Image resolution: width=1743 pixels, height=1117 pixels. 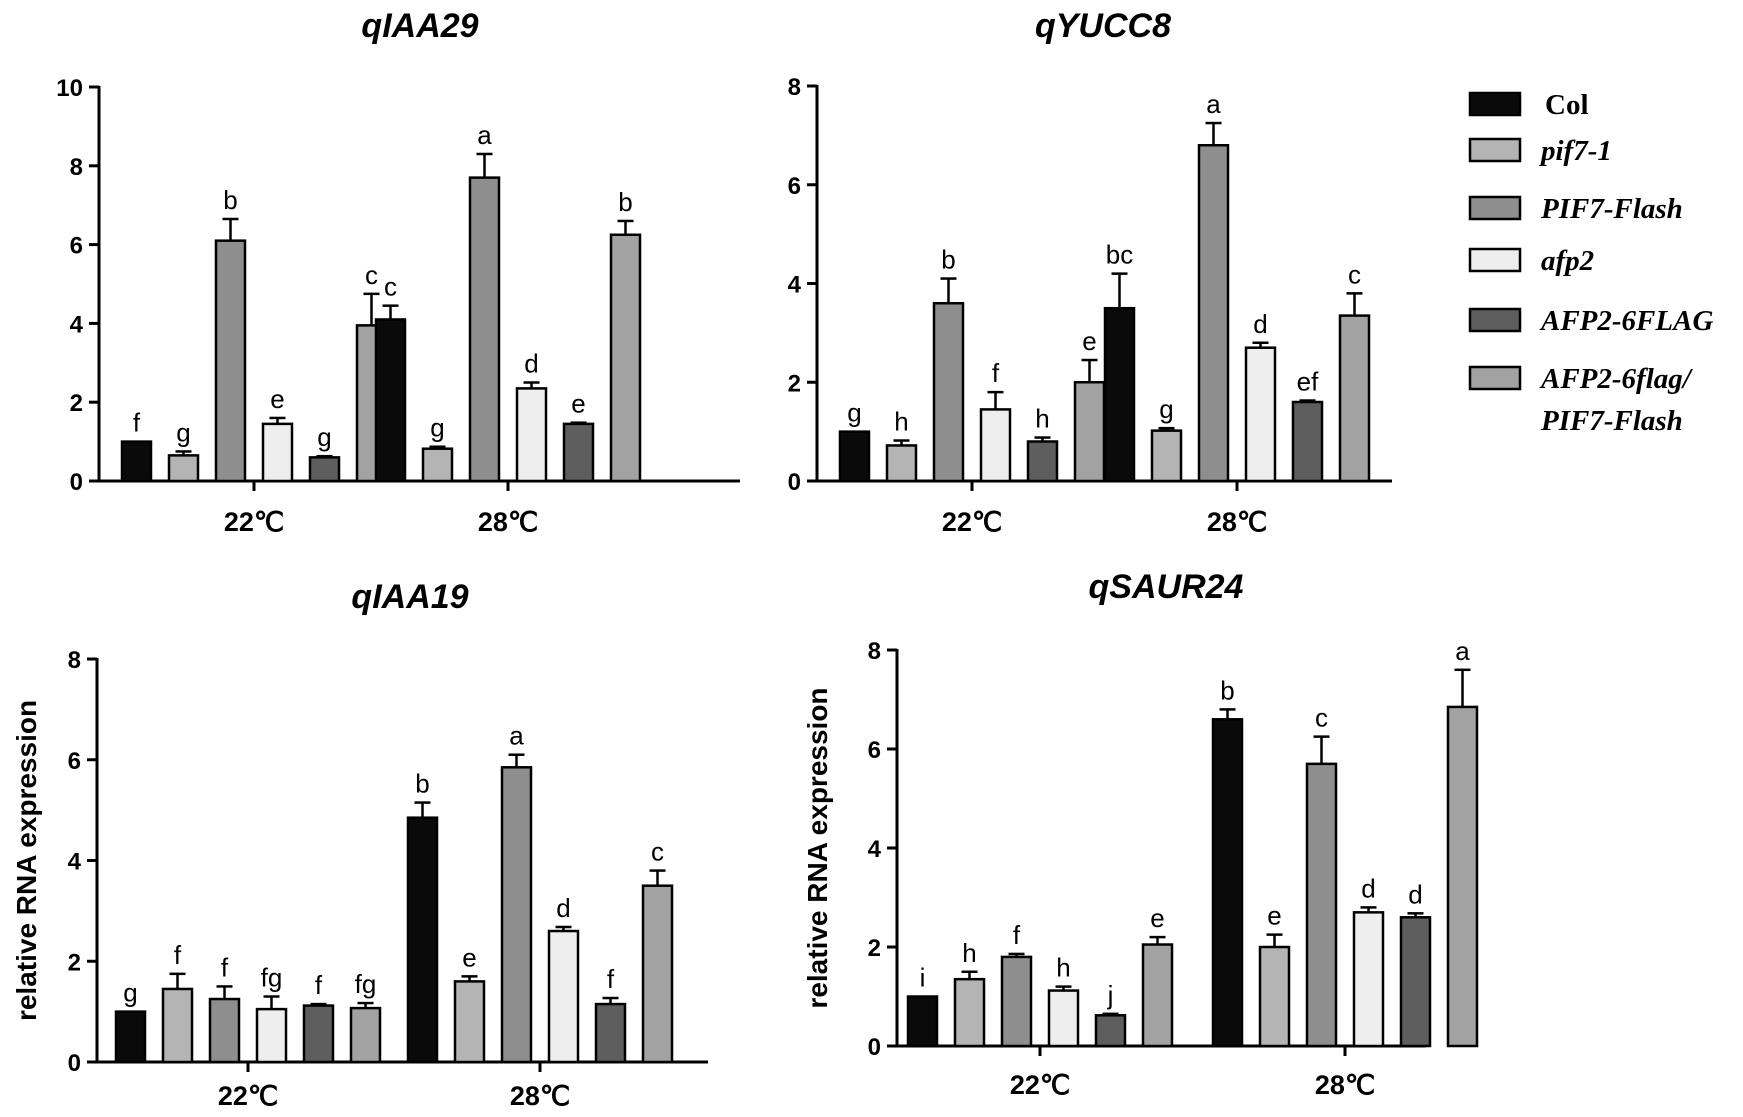 I want to click on y-tick-label: 10, so click(x=69, y=88).